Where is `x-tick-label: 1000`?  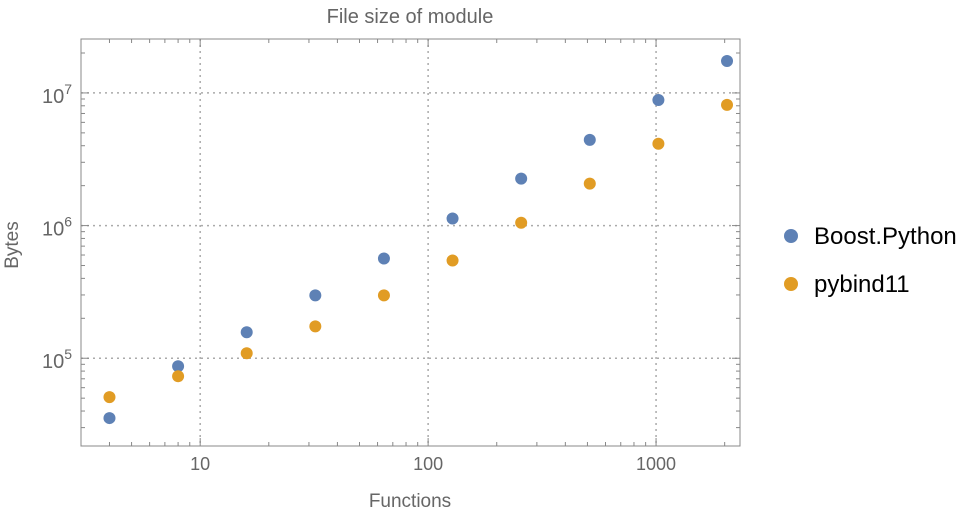
x-tick-label: 1000 is located at coordinates (656, 464).